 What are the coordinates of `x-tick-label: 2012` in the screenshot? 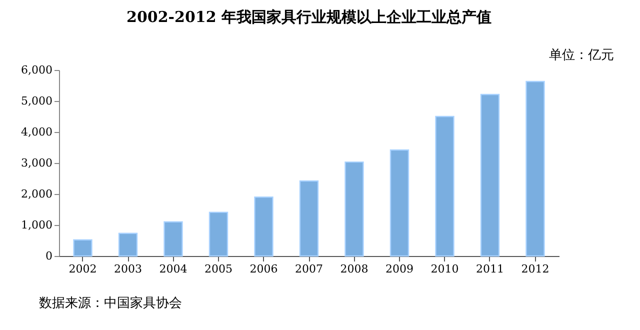 It's located at (535, 269).